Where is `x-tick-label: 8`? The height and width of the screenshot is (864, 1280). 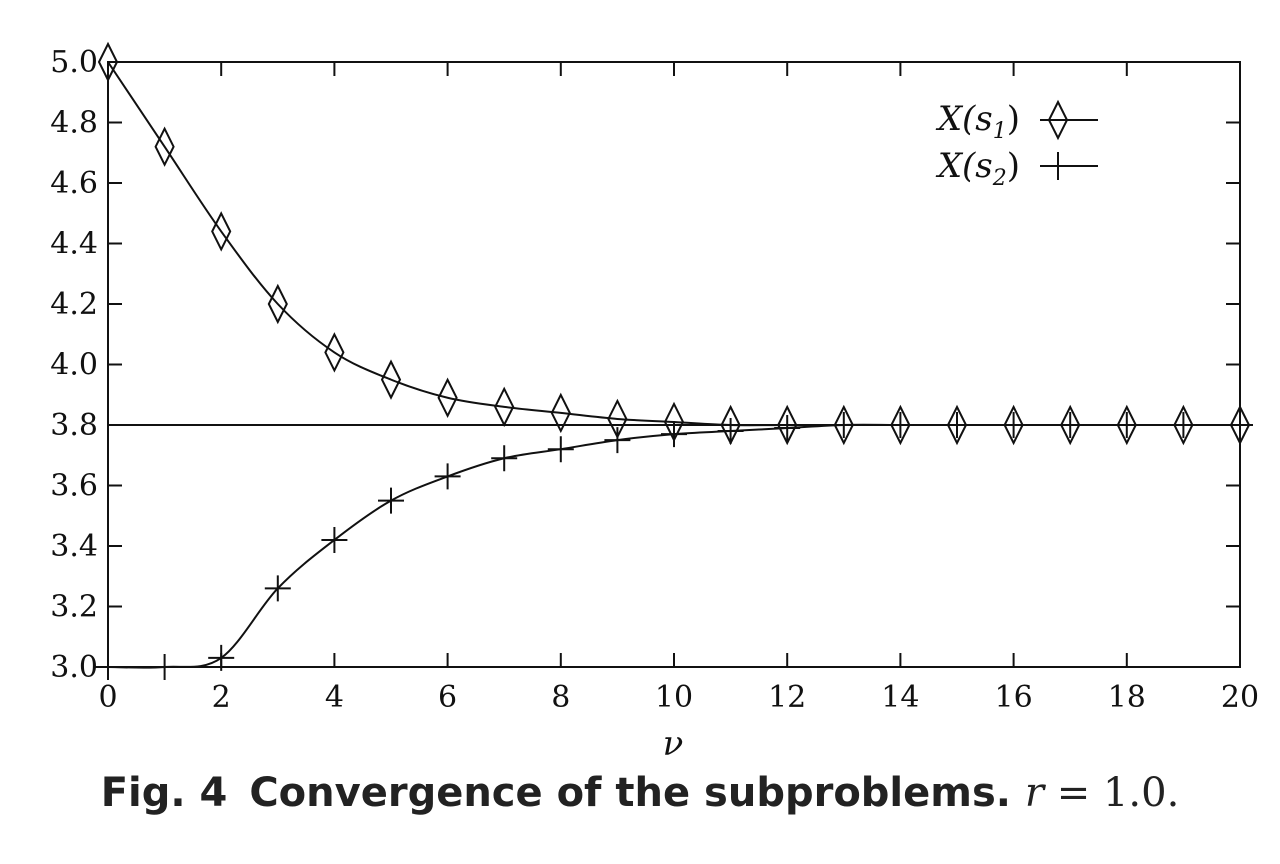 x-tick-label: 8 is located at coordinates (560, 697).